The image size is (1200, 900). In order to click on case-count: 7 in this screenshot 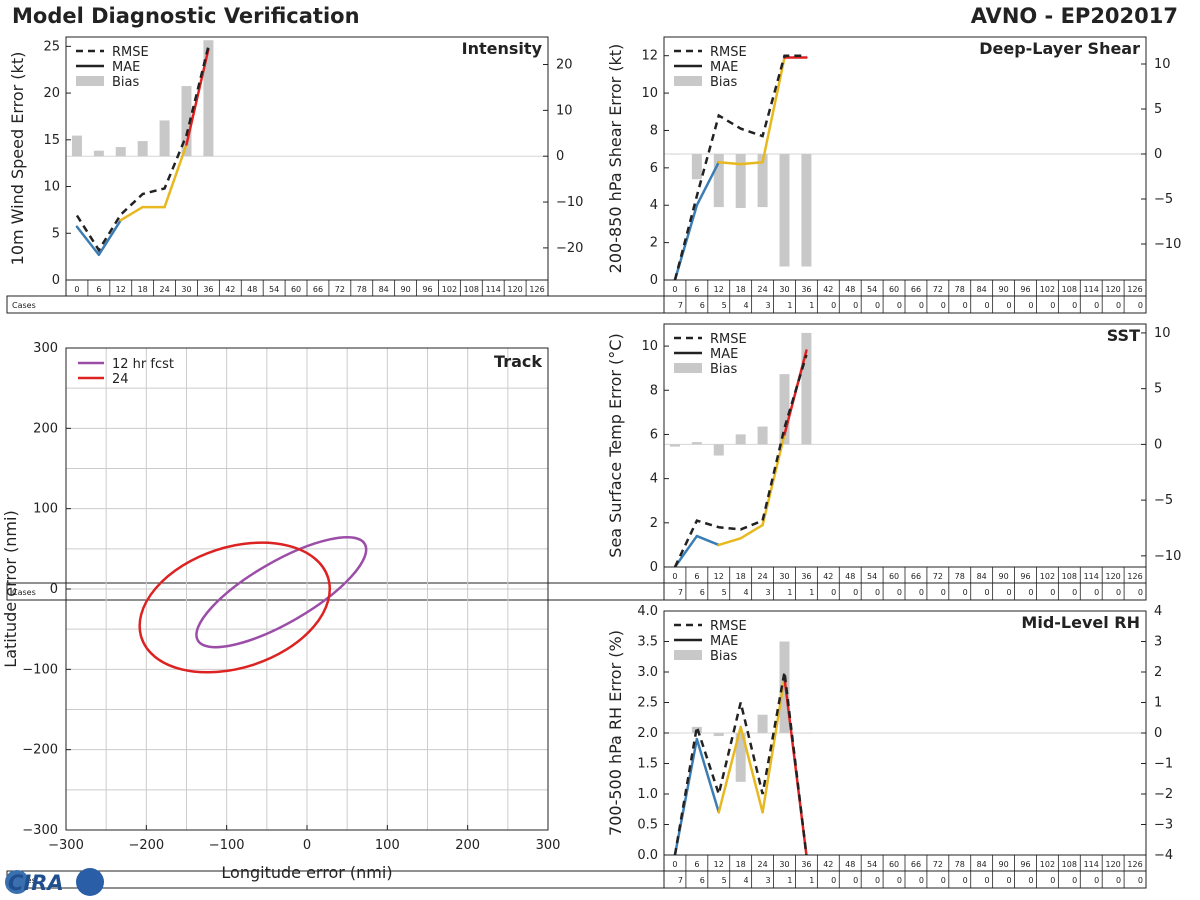, I will do `click(680, 880)`.